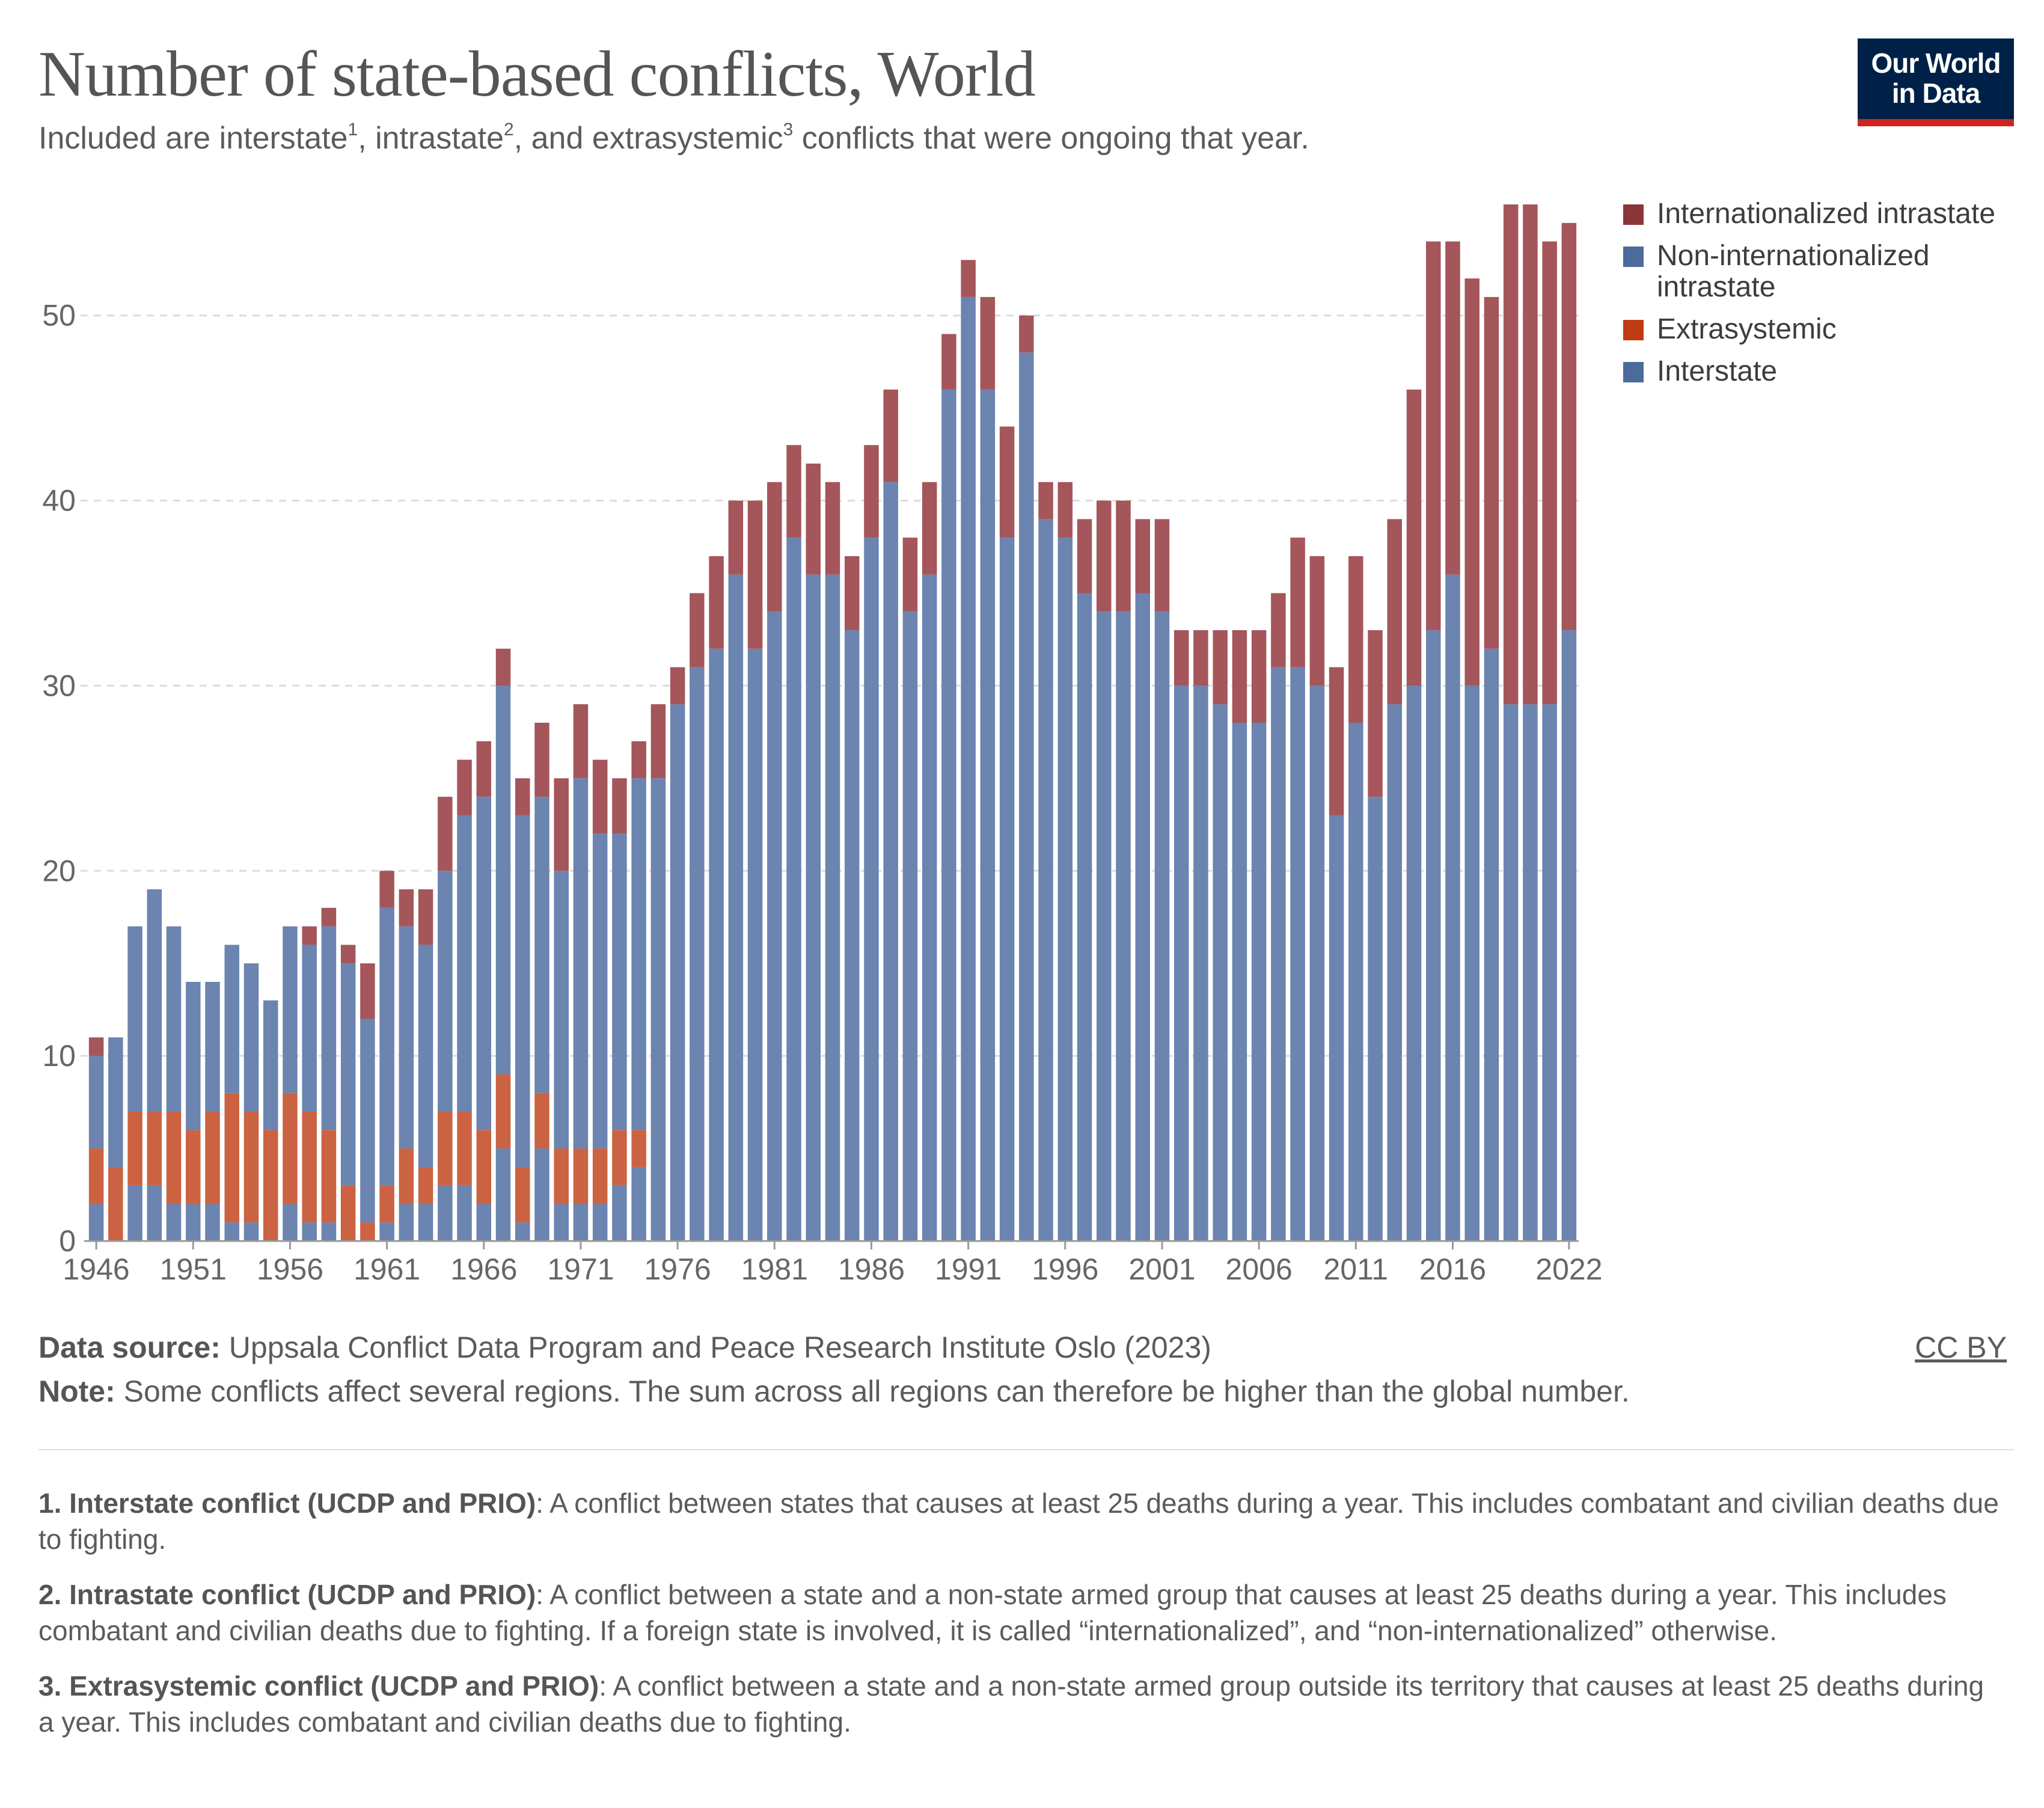 The image size is (2044, 1808). I want to click on bar-non-internationalized-intrastate-1946, so click(96, 1102).